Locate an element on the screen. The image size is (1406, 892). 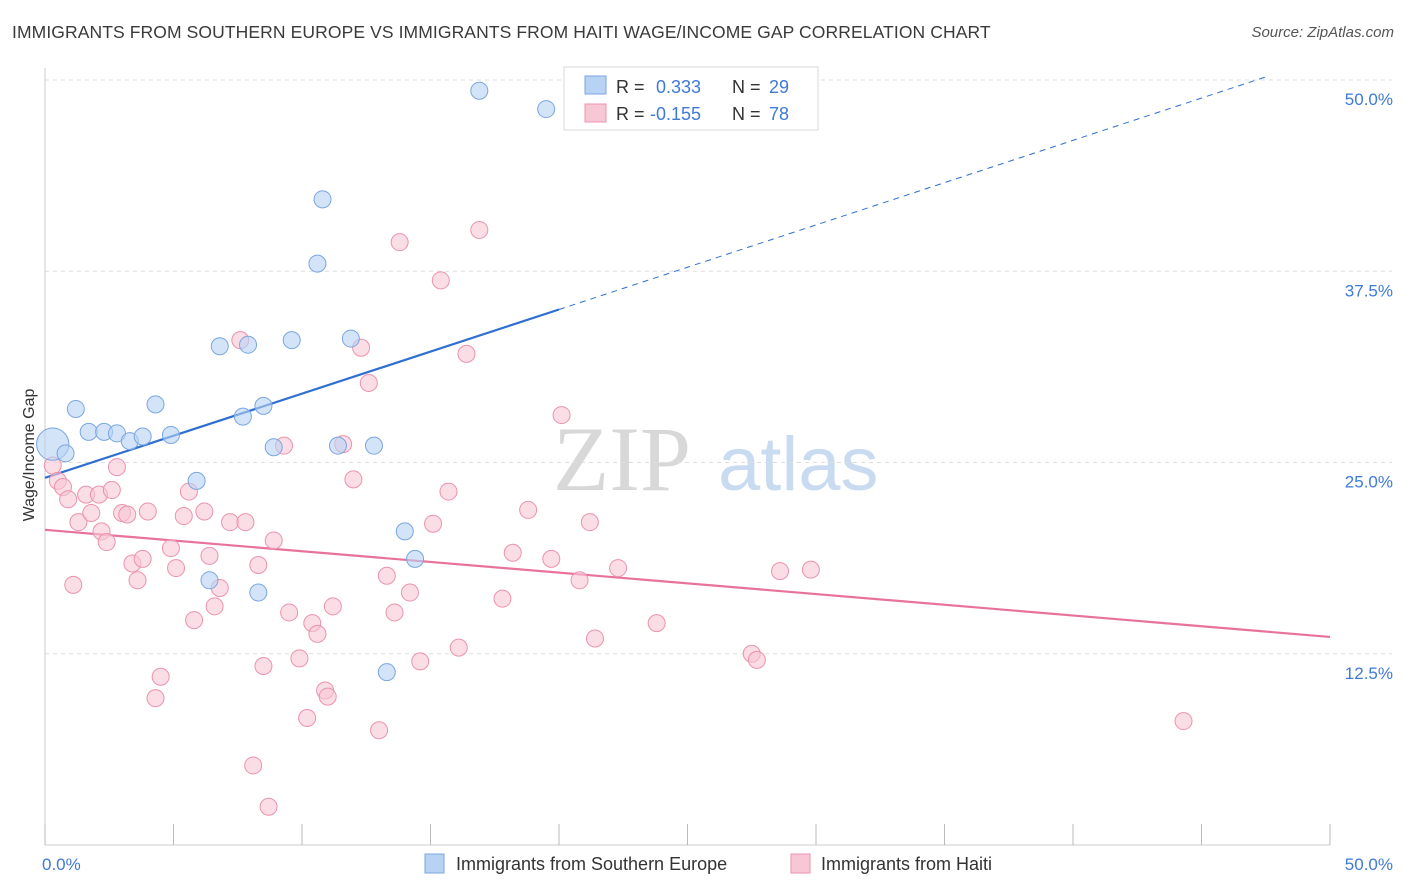
watermark-atlas: atlas is located at coordinates (798, 464).